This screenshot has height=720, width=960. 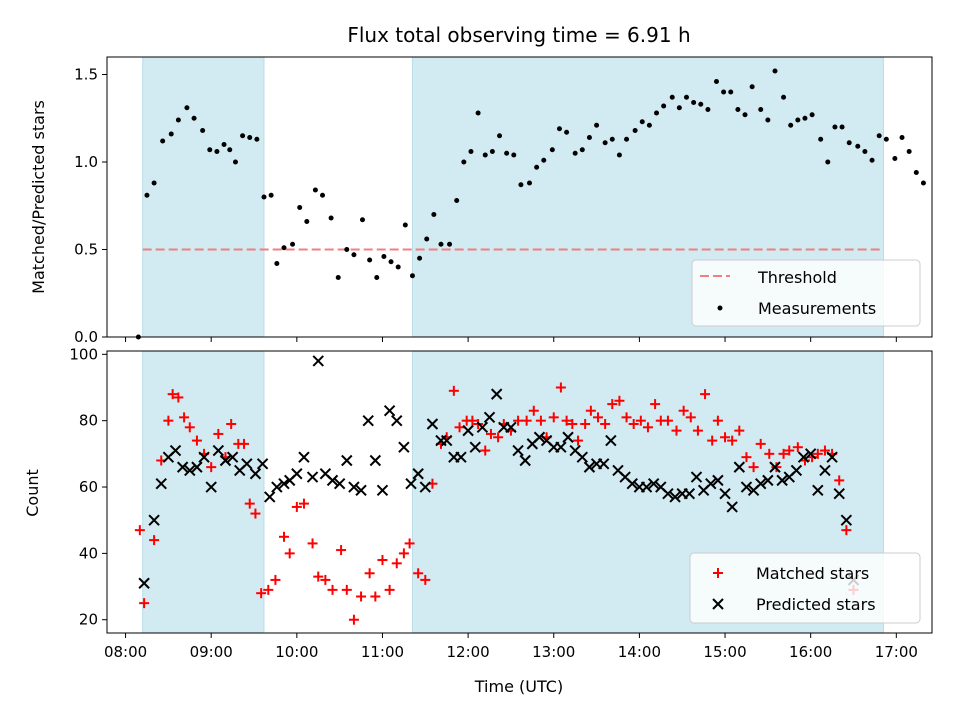 I want to click on top-y-axis-label: Matched/Predicted stars, so click(x=38, y=197).